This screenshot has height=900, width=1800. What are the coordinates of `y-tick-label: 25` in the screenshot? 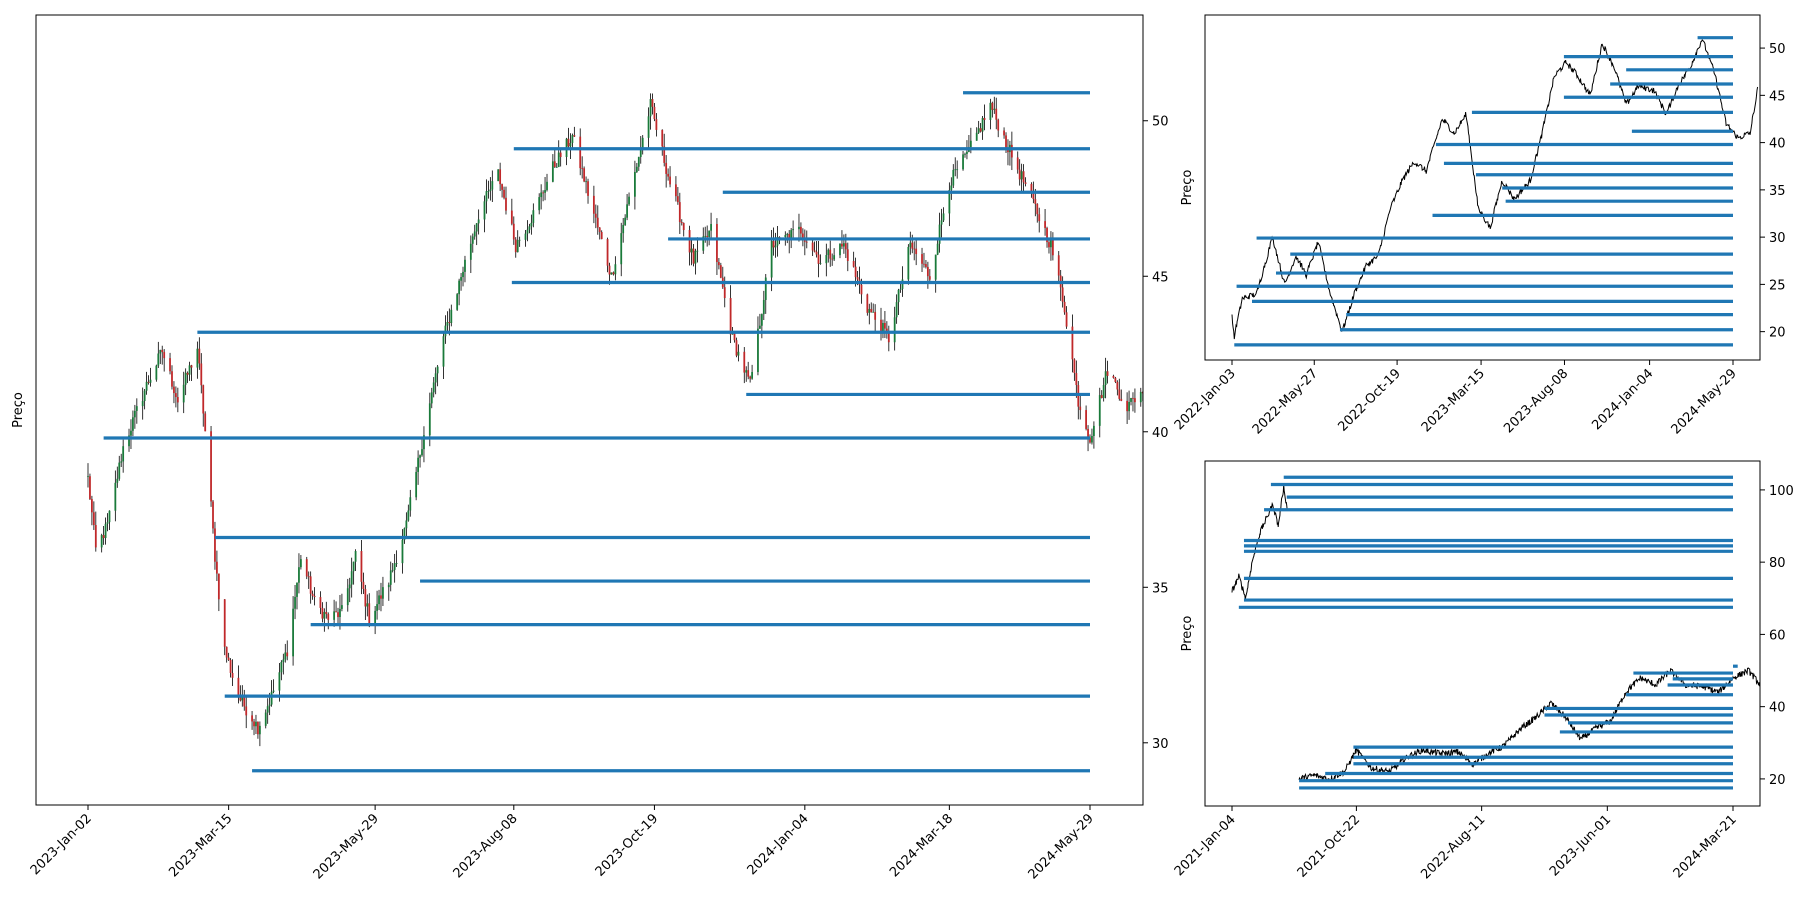 It's located at (1777, 285).